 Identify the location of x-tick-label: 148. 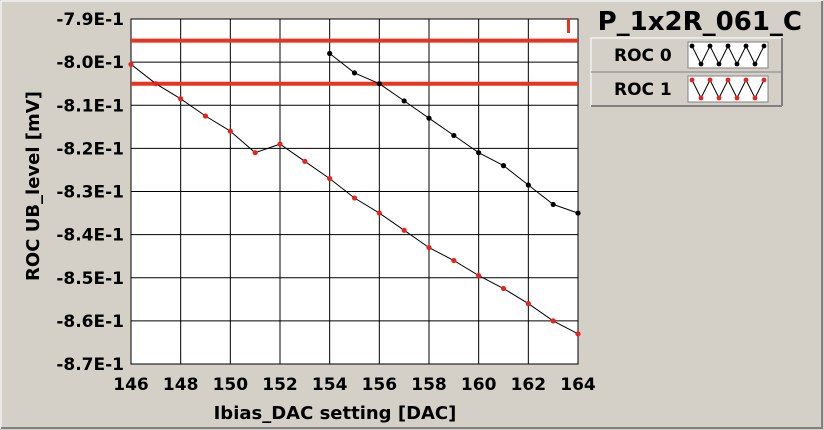
(181, 385).